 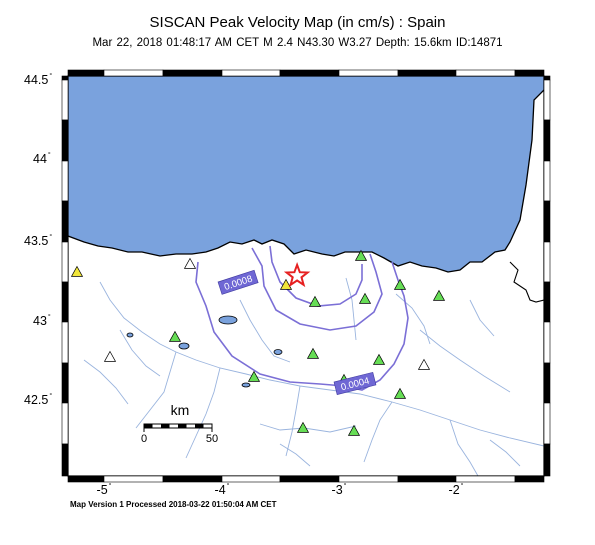 What do you see at coordinates (526, 282) in the screenshot?
I see `border-line` at bounding box center [526, 282].